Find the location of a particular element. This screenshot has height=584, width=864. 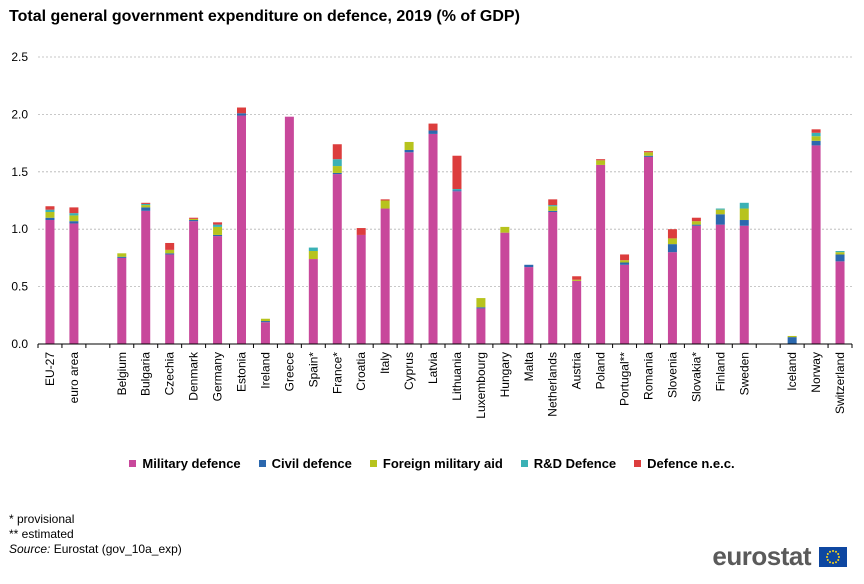

x-tick-label: Bulgaria is located at coordinates (146, 374).